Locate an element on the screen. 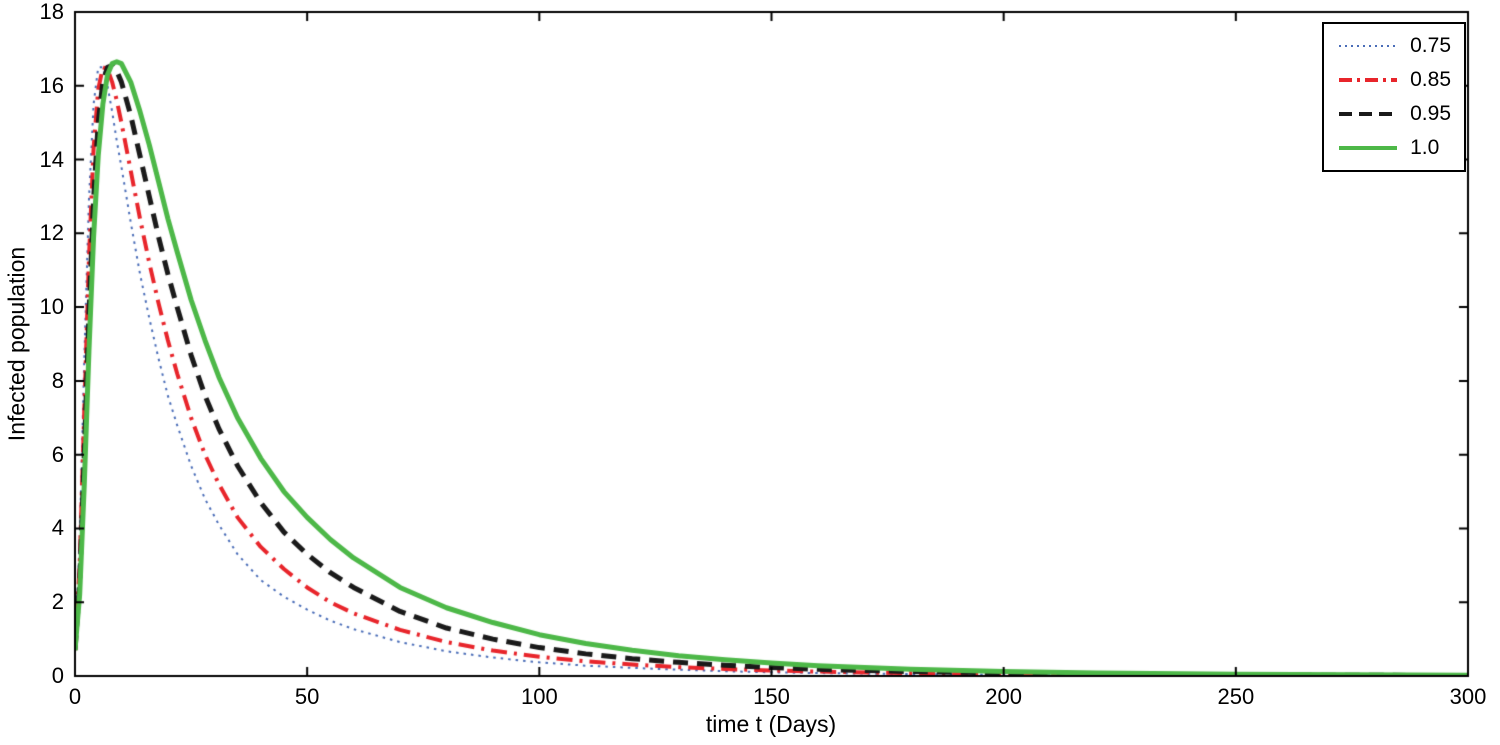 This screenshot has width=1500, height=745. x-axis-label: time t (Days) is located at coordinates (771, 724).